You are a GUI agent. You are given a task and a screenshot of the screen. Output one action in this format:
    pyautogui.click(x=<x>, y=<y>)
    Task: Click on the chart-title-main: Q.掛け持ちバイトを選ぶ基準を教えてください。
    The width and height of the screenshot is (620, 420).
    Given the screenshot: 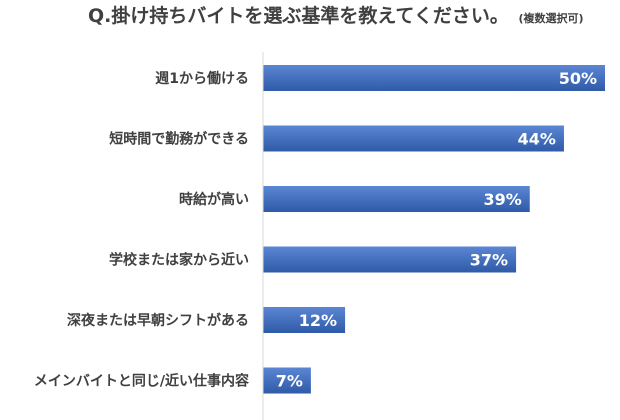 What is the action you would take?
    pyautogui.click(x=298, y=15)
    